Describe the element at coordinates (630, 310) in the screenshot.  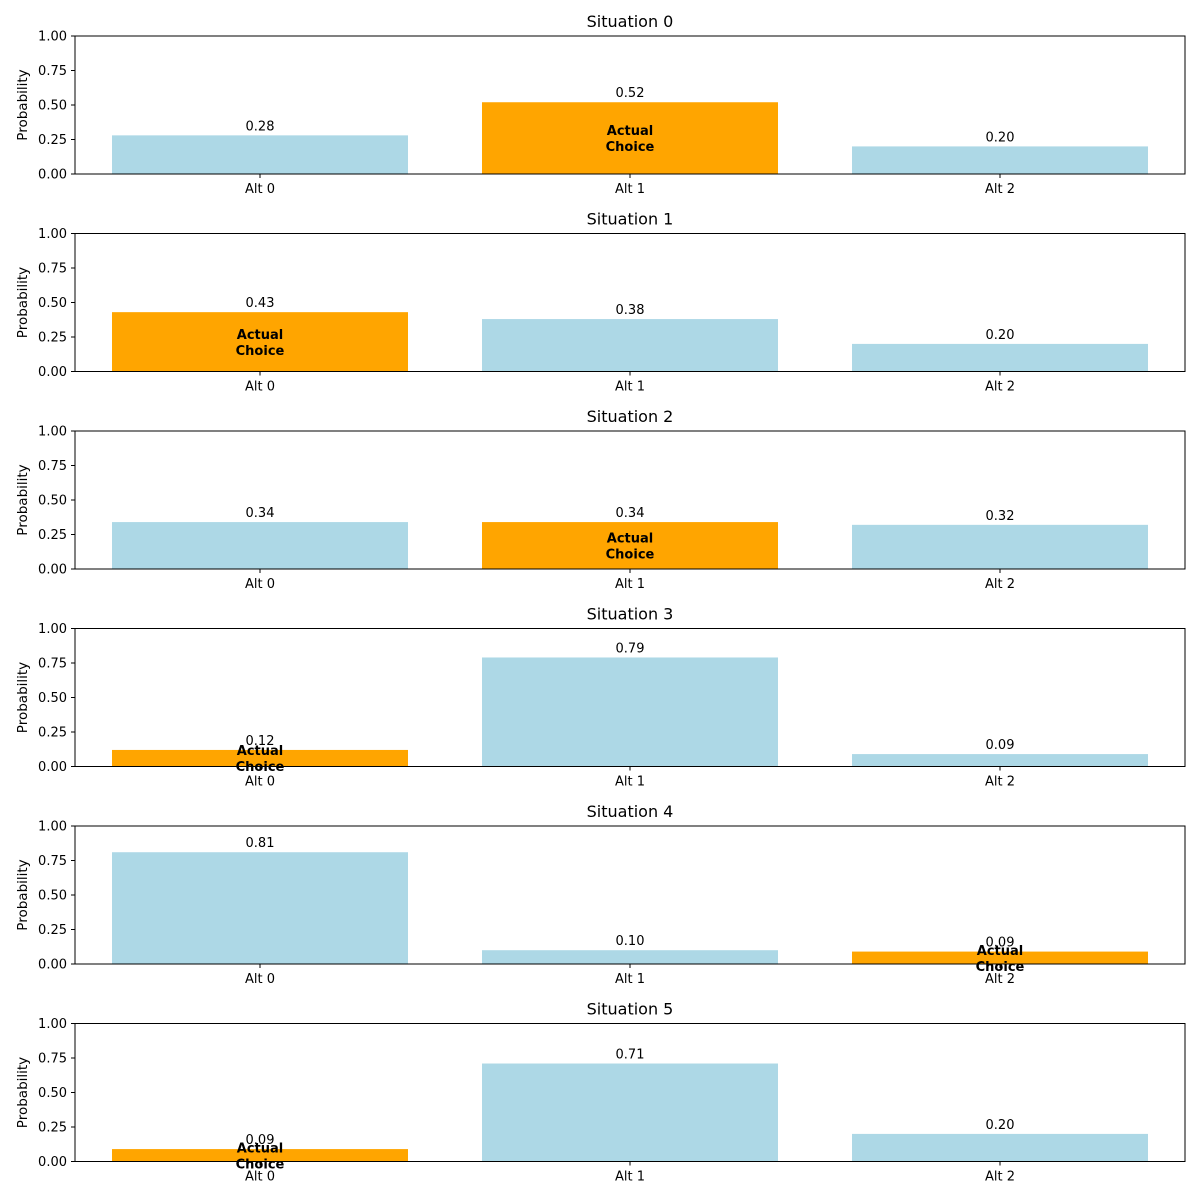
I see `bar-value-label: 0.38` at that location.